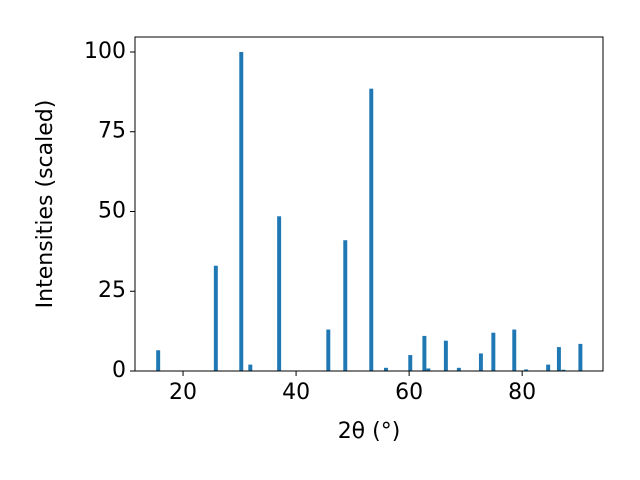  I want to click on x-tick-label: 80, so click(522, 392).